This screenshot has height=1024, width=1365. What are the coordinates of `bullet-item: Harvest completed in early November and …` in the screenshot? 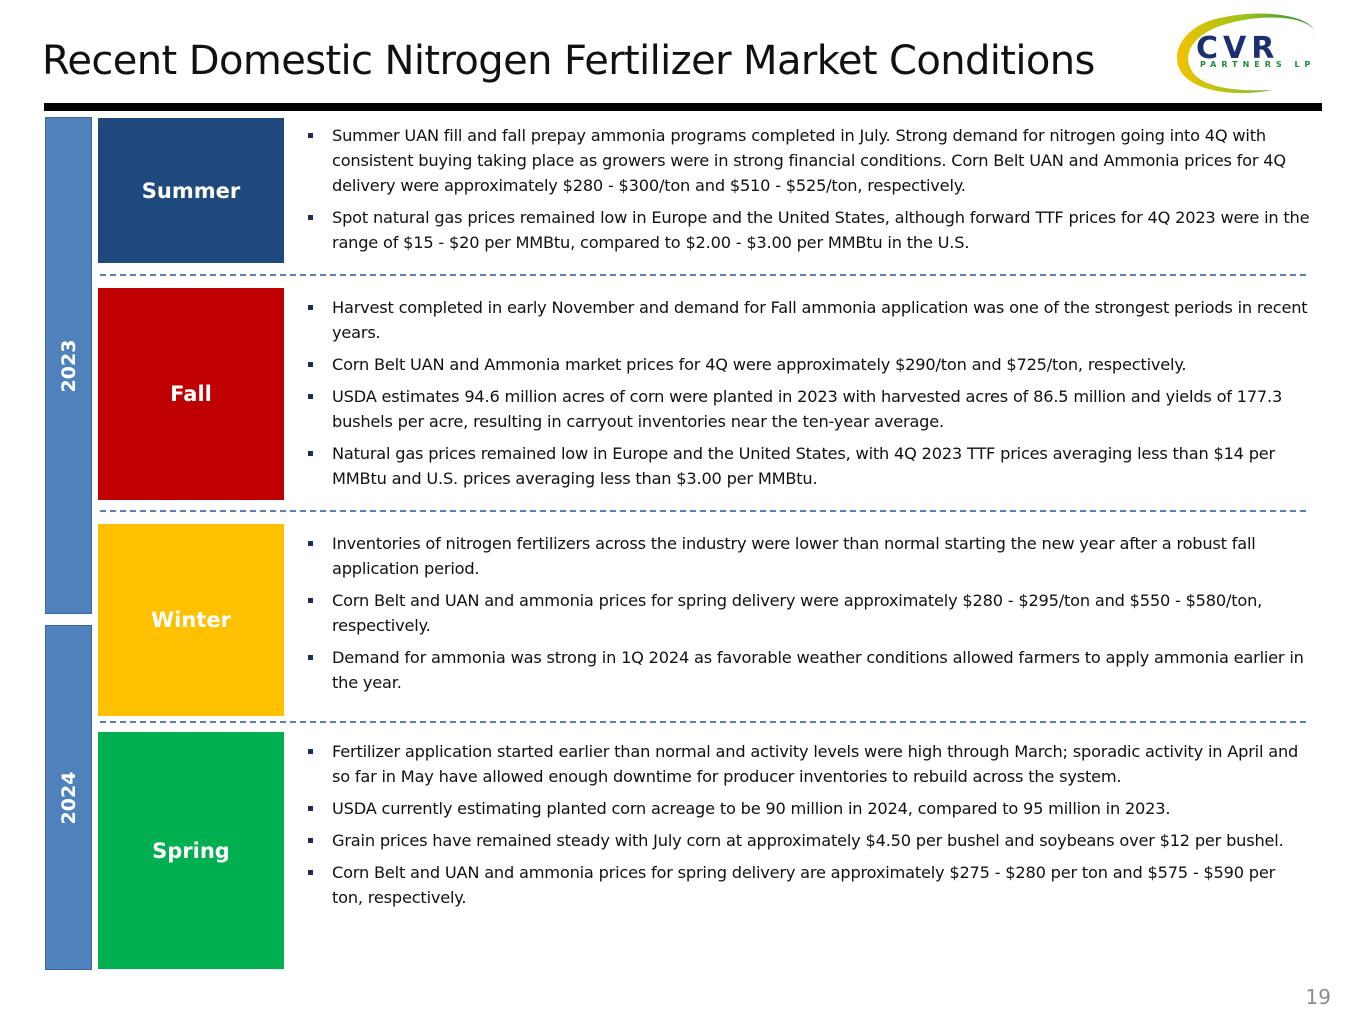 It's located at (805, 320).